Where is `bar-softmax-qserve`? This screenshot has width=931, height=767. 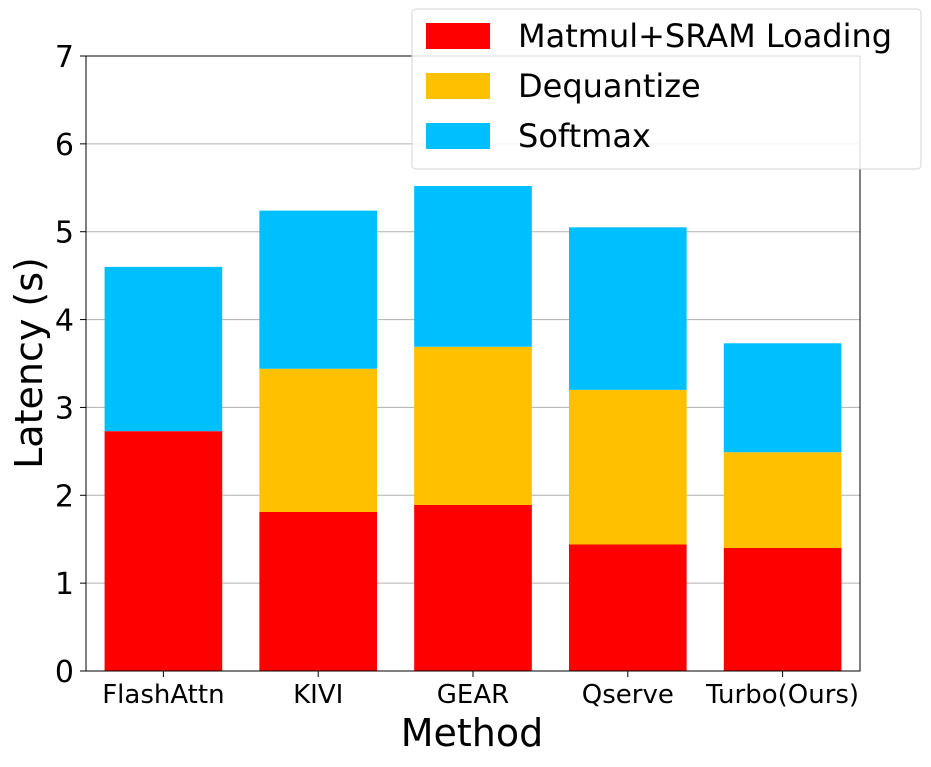
bar-softmax-qserve is located at coordinates (627, 308).